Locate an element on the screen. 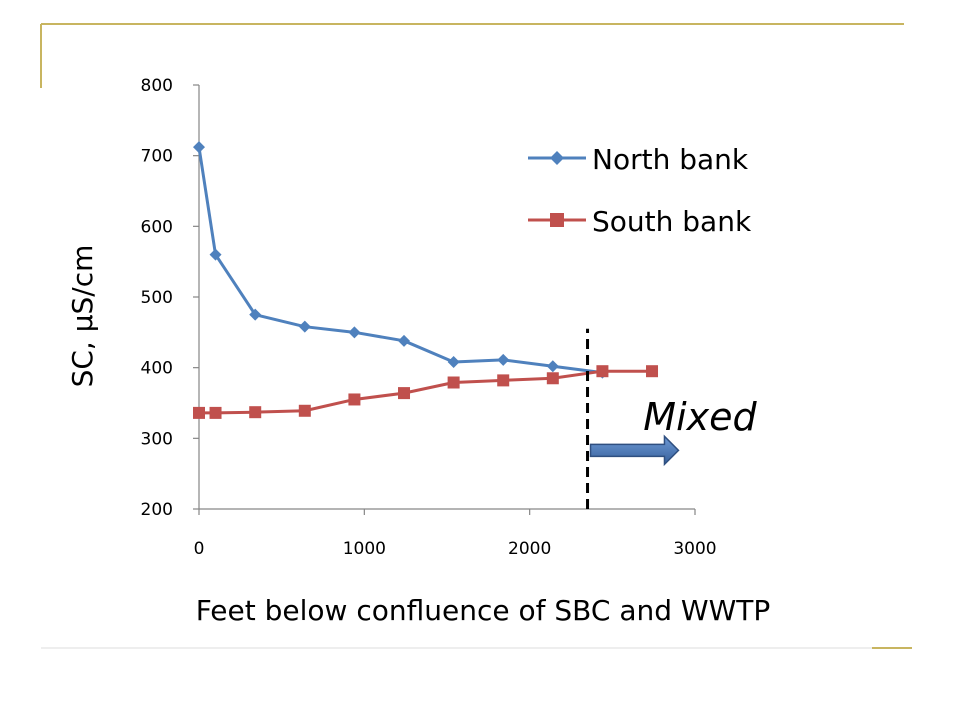 The image size is (960, 724). x-tick-label: 2000 is located at coordinates (529, 549).